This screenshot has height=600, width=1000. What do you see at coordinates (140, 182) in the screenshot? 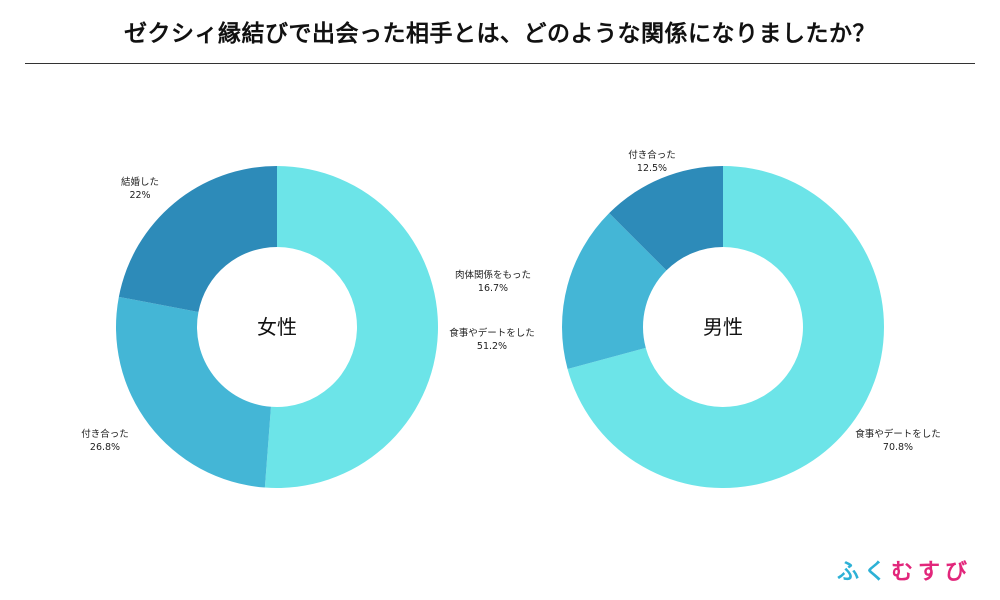
I see `slice-category-label: 結婚した` at bounding box center [140, 182].